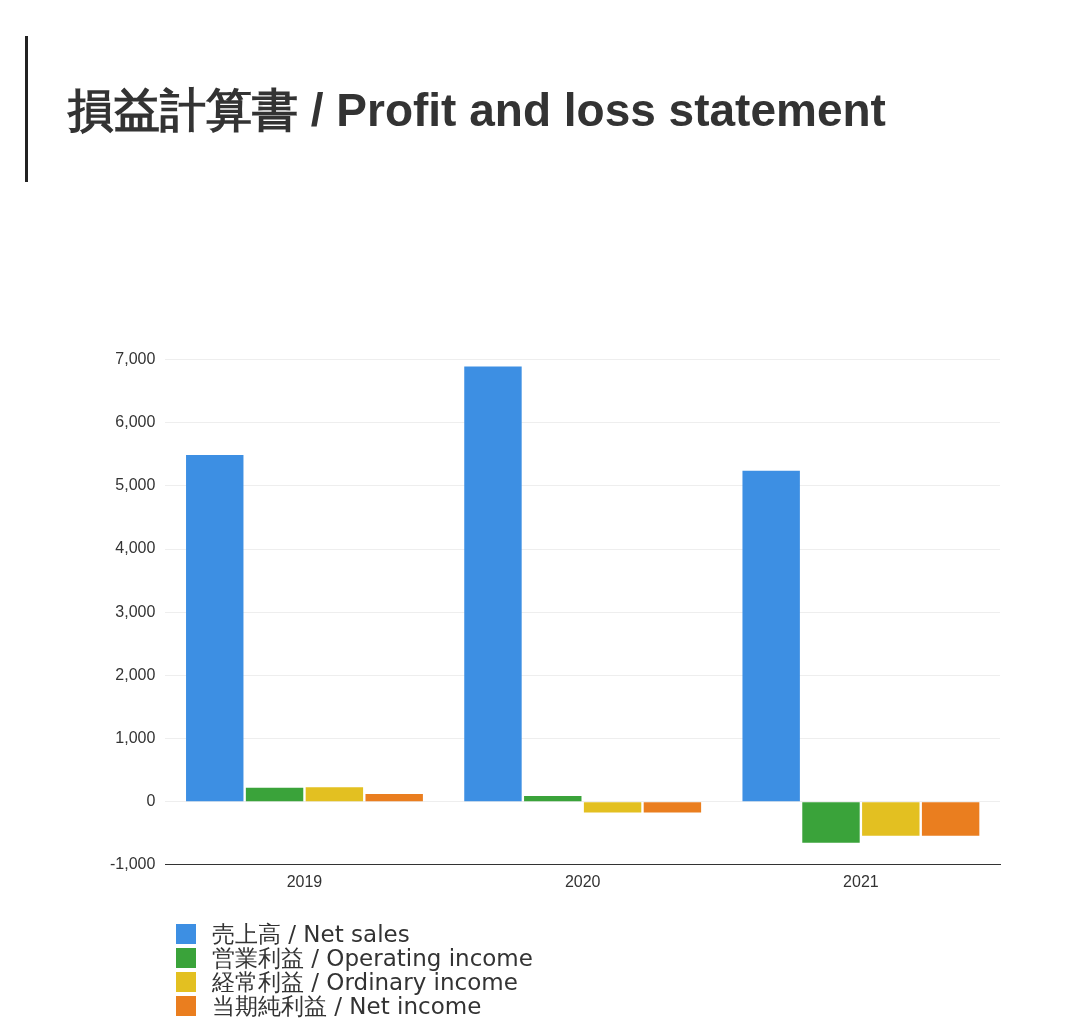 The height and width of the screenshot is (1034, 1080). Describe the element at coordinates (135, 674) in the screenshot. I see `y-tick-label: 2,000` at that location.